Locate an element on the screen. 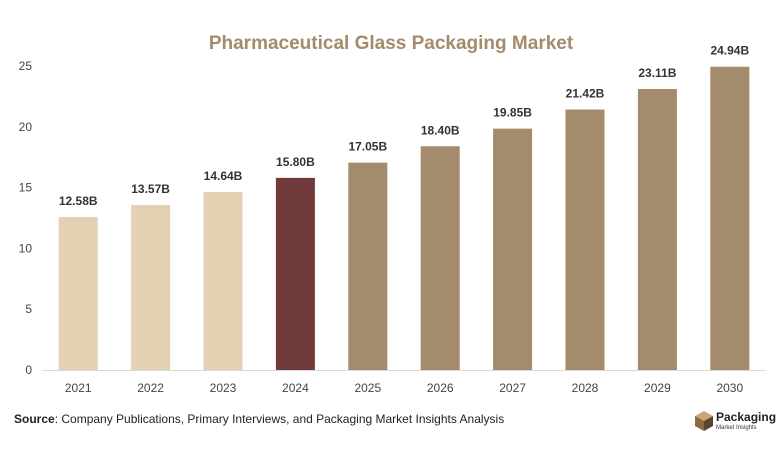 This screenshot has width=782, height=457. logo-name: Packaging is located at coordinates (746, 417).